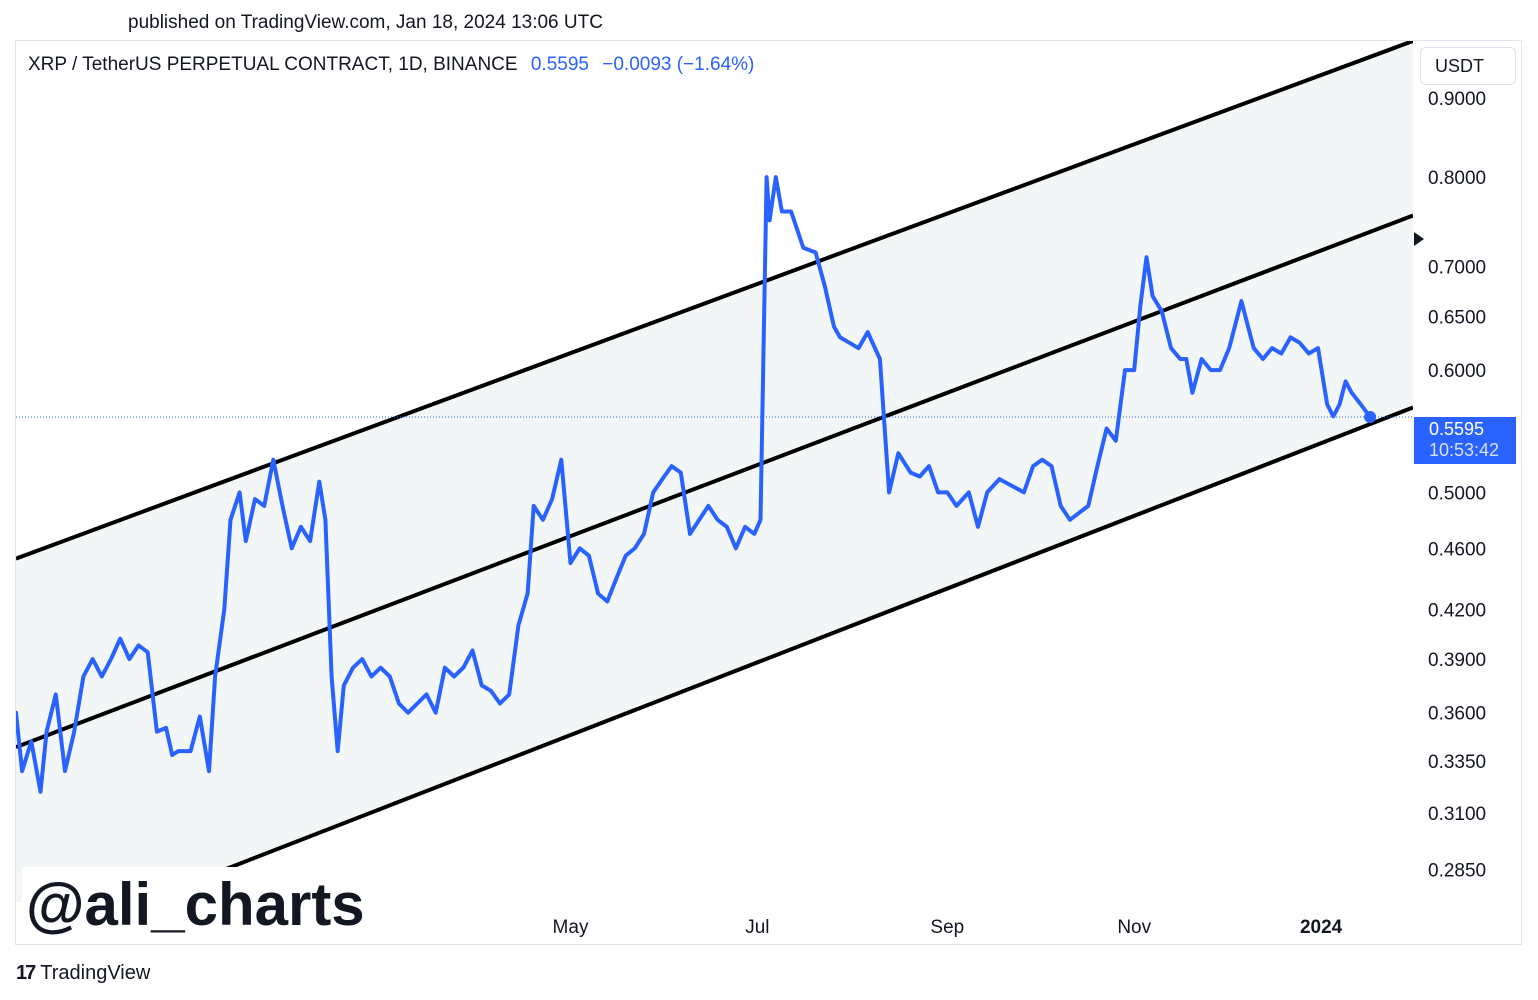 The height and width of the screenshot is (1000, 1538). Describe the element at coordinates (232, 905) in the screenshot. I see `author-watermark: @ali_charts` at that location.